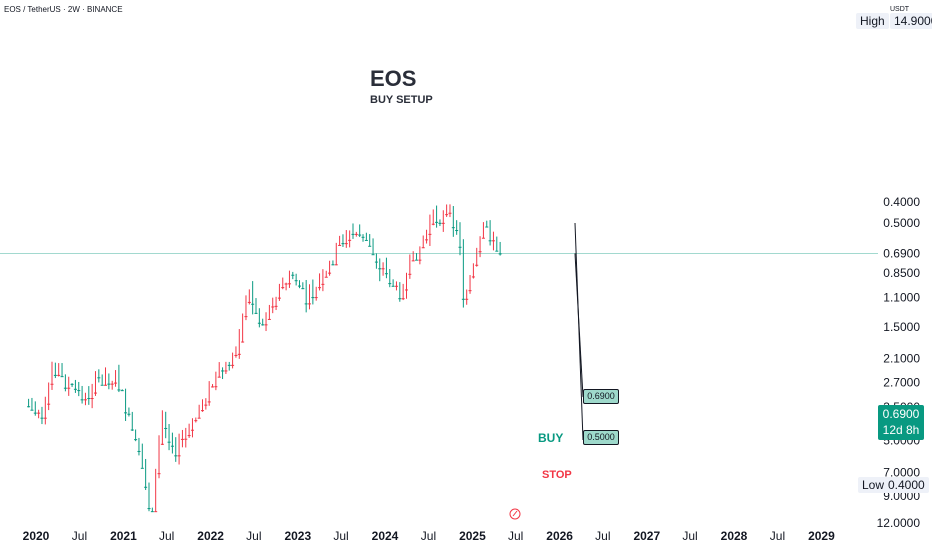  What do you see at coordinates (734, 536) in the screenshot?
I see `time-axis-tick: 2028` at bounding box center [734, 536].